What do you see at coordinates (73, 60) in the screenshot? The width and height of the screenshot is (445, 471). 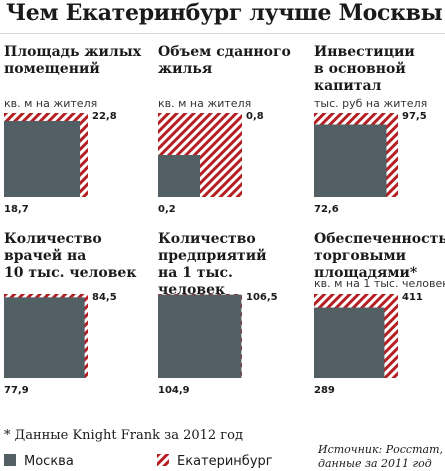 I see `chart-title: Площадь жилых помещений` at bounding box center [73, 60].